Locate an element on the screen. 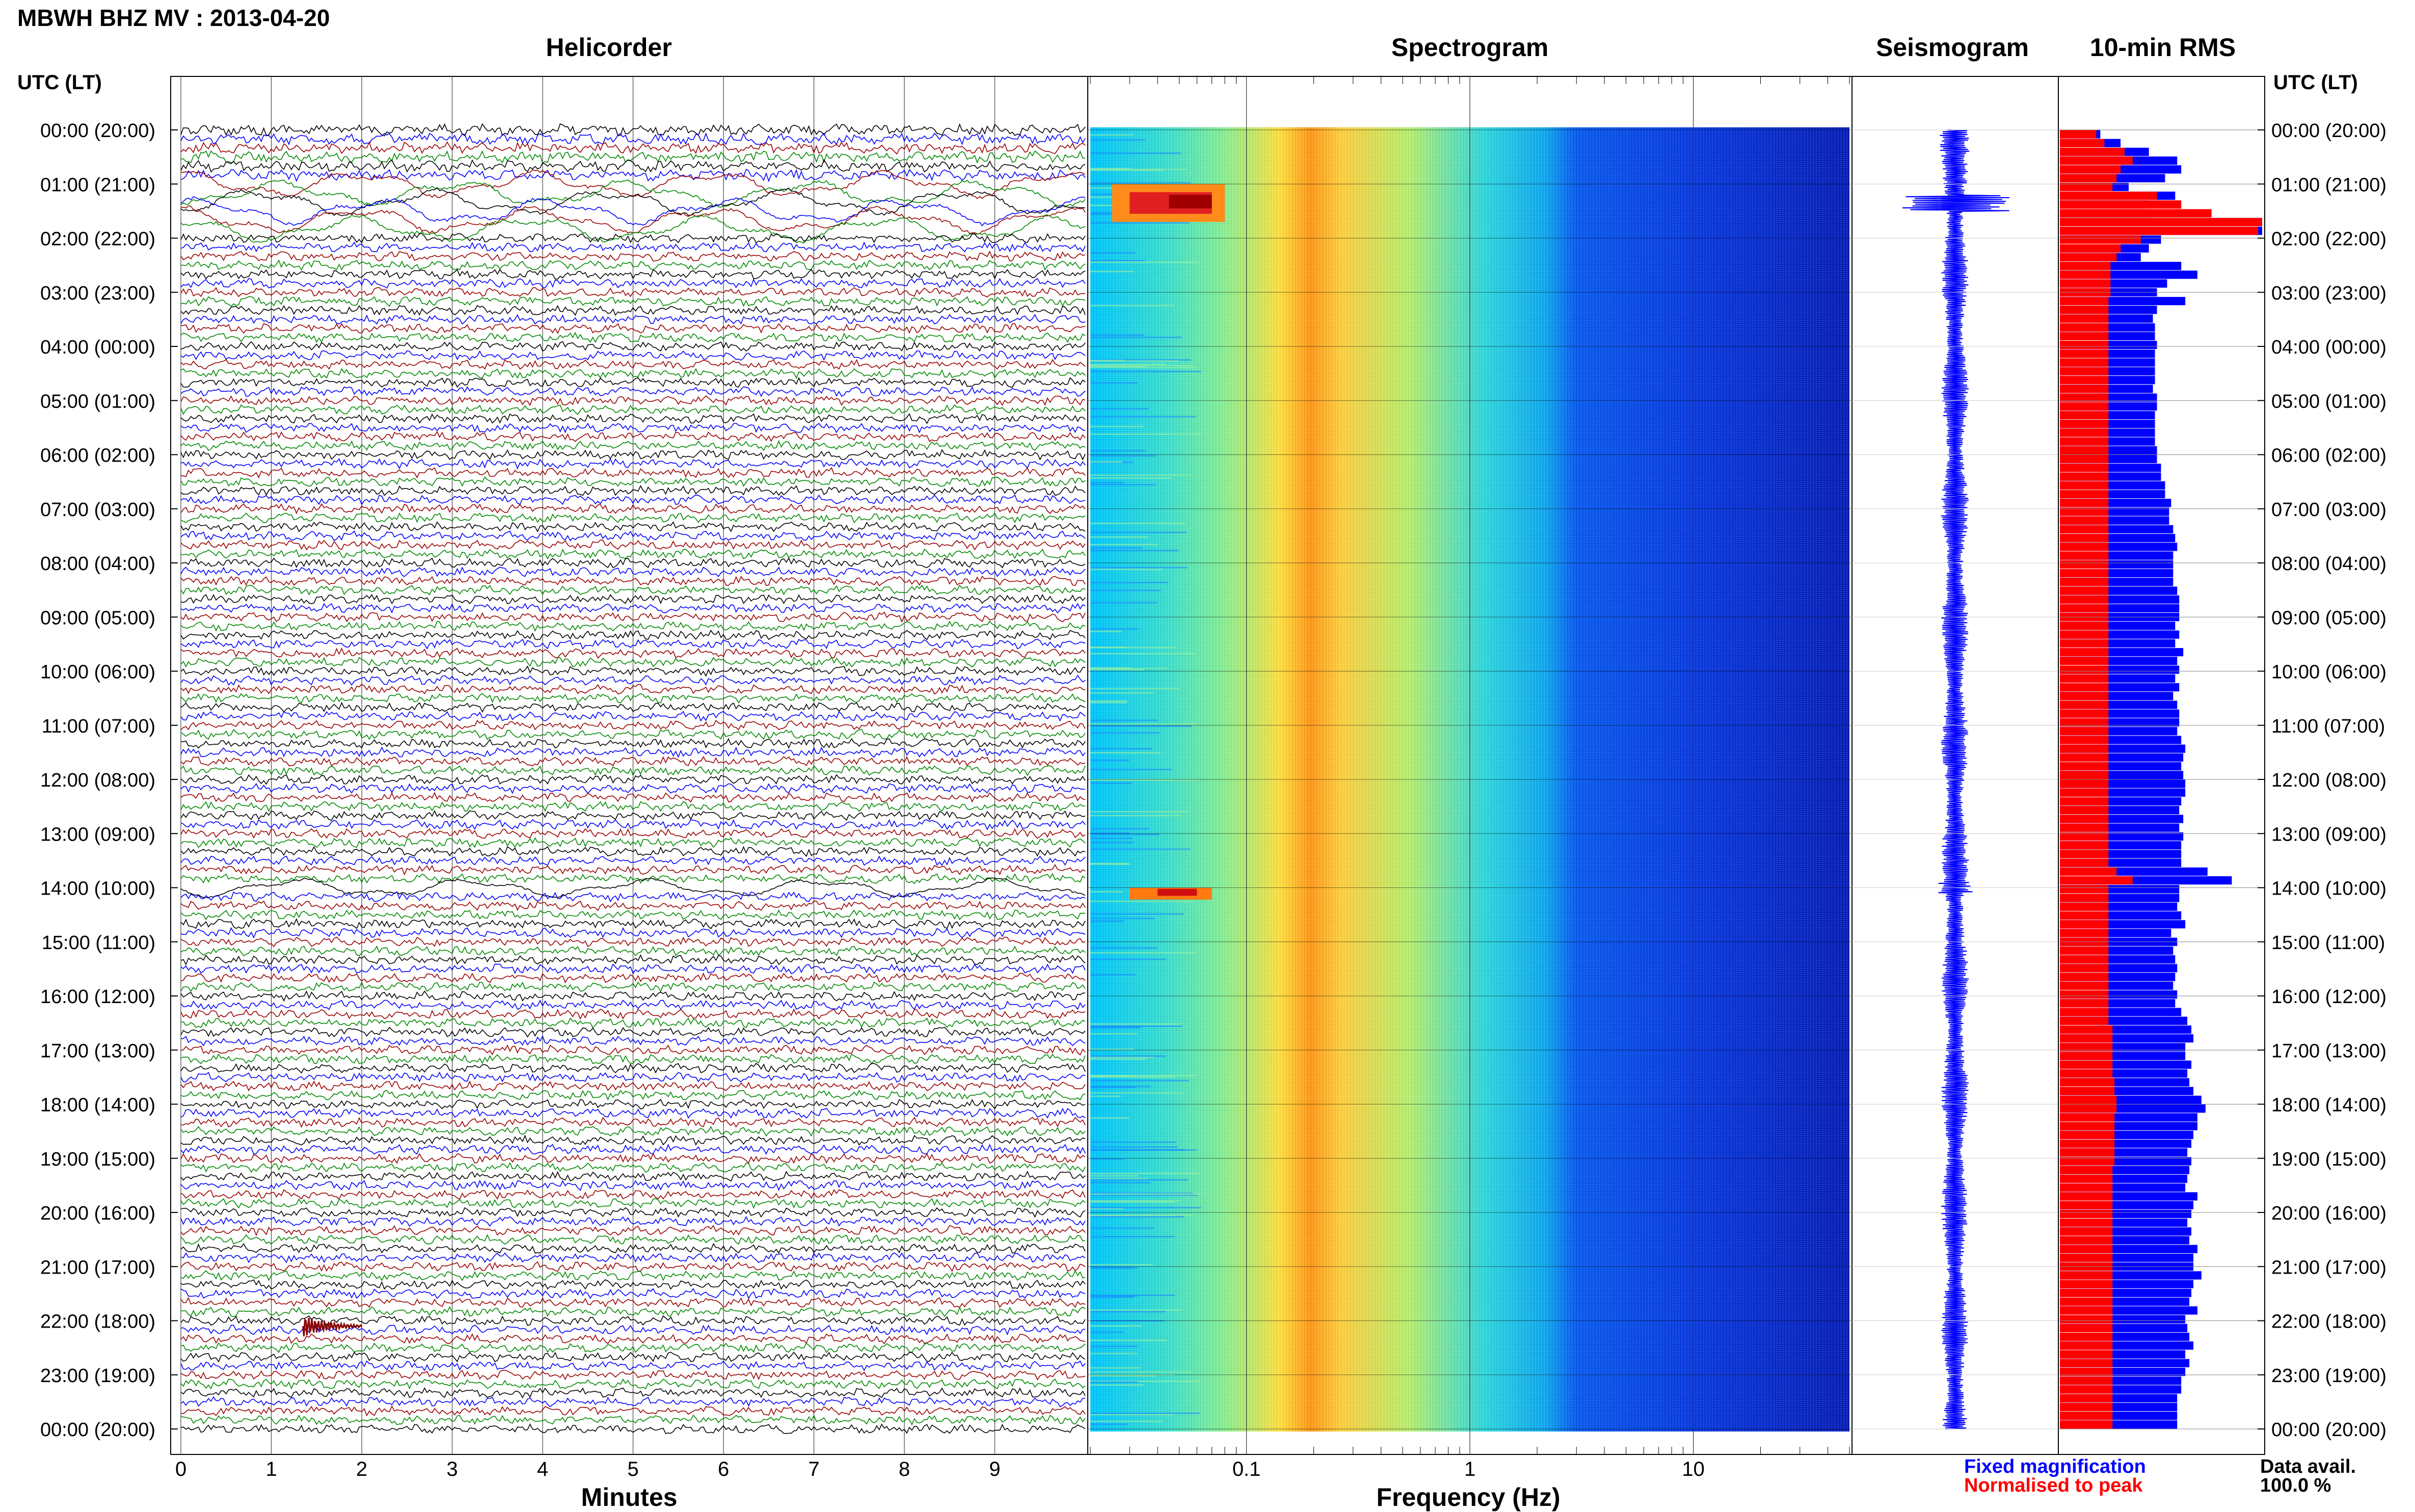 This screenshot has width=2415, height=1512. time-label-right: 21:00 (17:00) is located at coordinates (2328, 1267).